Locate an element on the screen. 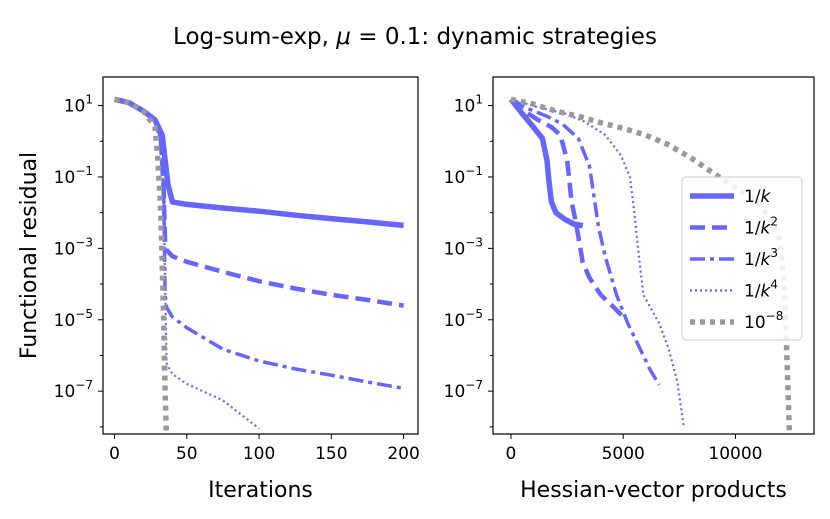 This screenshot has height=519, width=830. legend: 1/k 1/k2 1/k3 1/k4 10−8 is located at coordinates (742, 258).